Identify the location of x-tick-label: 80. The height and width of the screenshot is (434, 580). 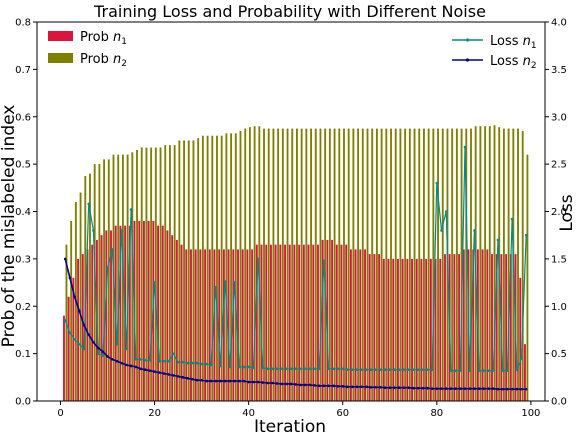
(436, 413).